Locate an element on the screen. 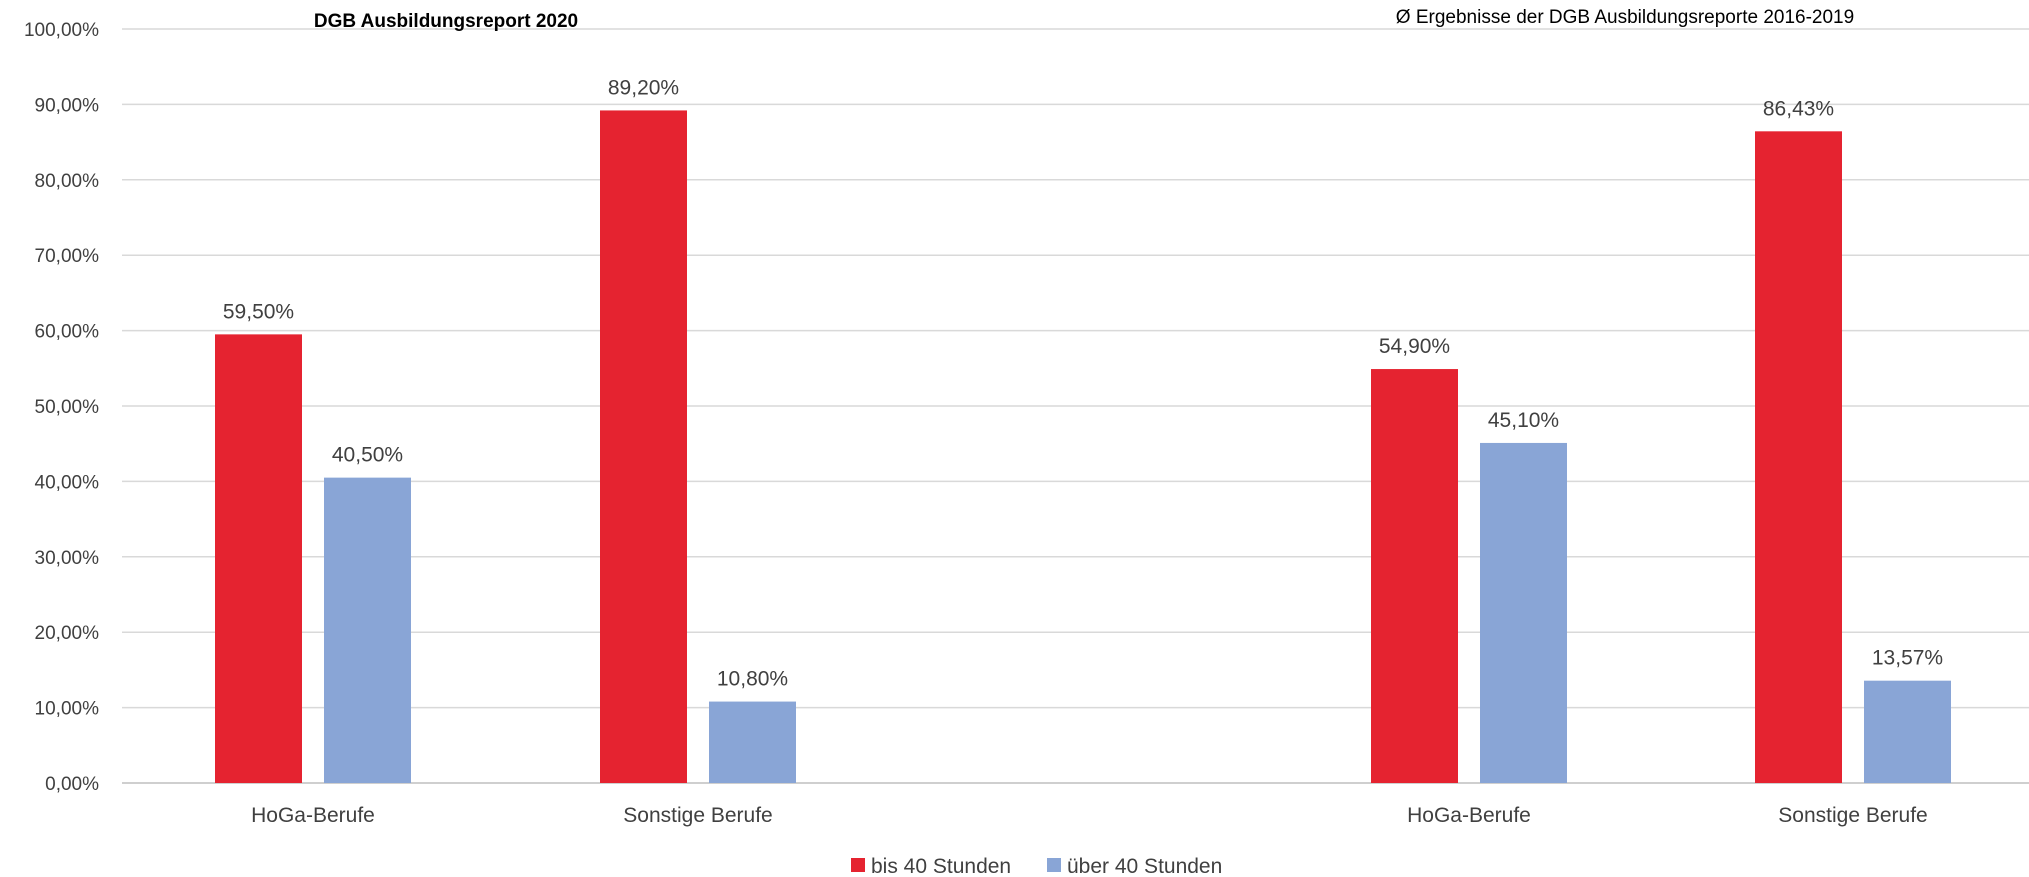  y-tick-label: 70,00% is located at coordinates (67, 256).